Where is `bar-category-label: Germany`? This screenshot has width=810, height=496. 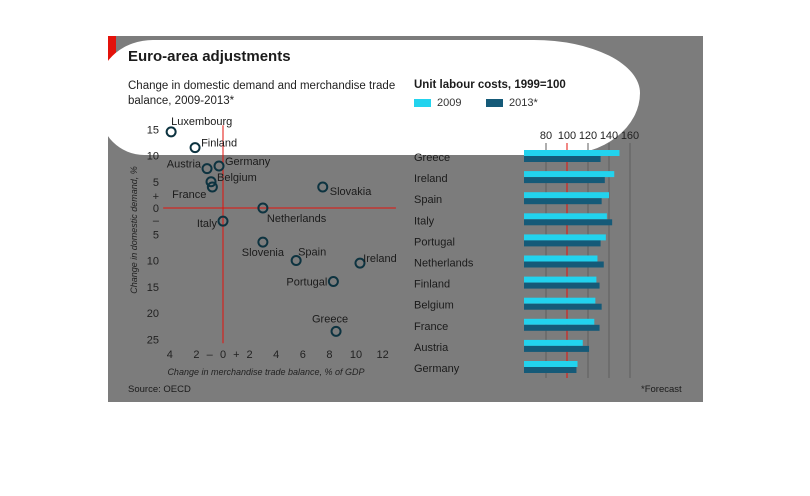
bar-category-label: Germany is located at coordinates (437, 369).